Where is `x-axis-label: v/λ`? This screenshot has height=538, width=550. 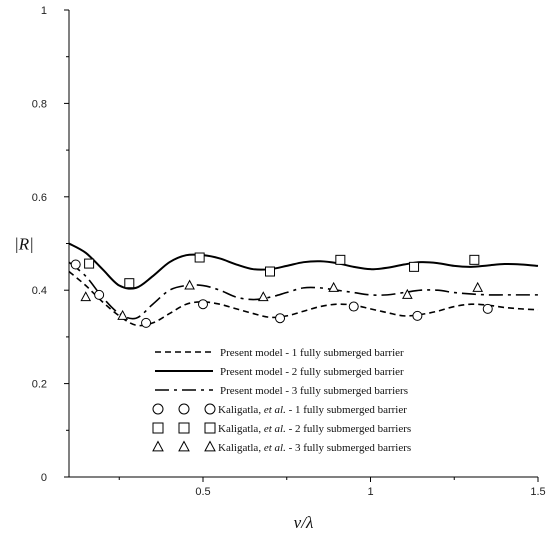
x-axis-label: v/λ is located at coordinates (304, 522).